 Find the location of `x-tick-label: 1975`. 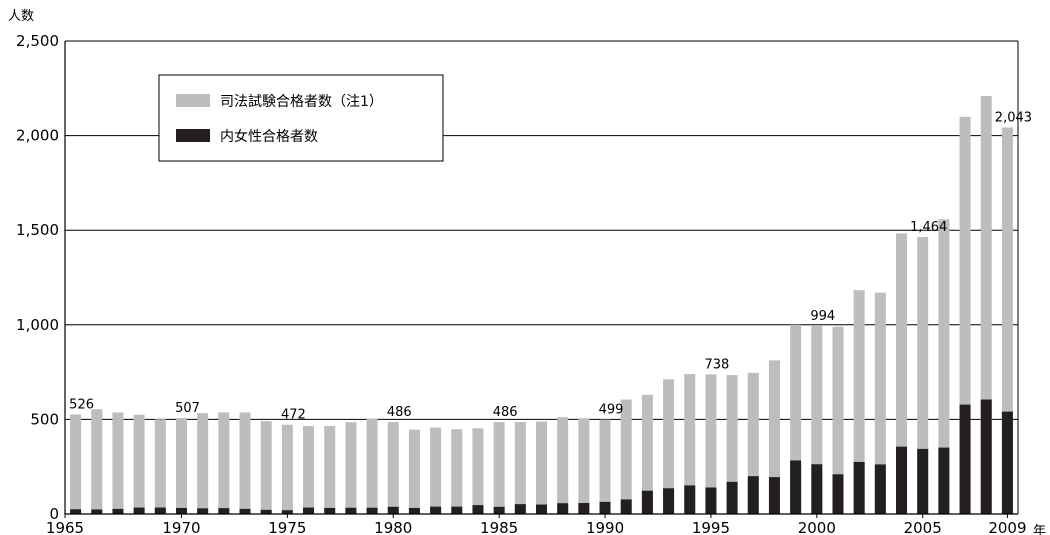

x-tick-label: 1975 is located at coordinates (287, 527).